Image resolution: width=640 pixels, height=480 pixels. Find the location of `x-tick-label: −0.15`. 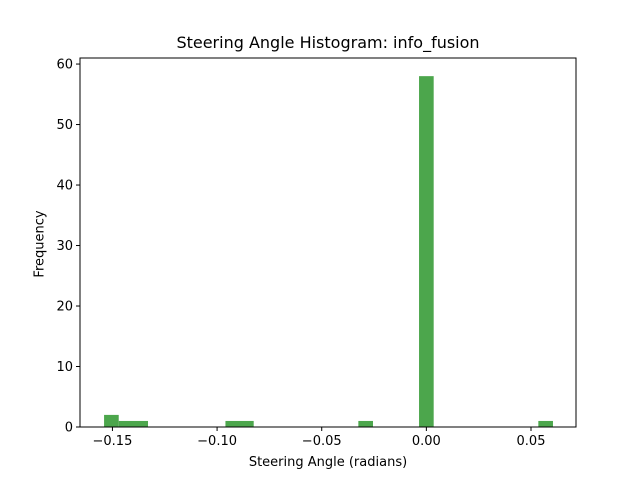

x-tick-label: −0.15 is located at coordinates (113, 441).